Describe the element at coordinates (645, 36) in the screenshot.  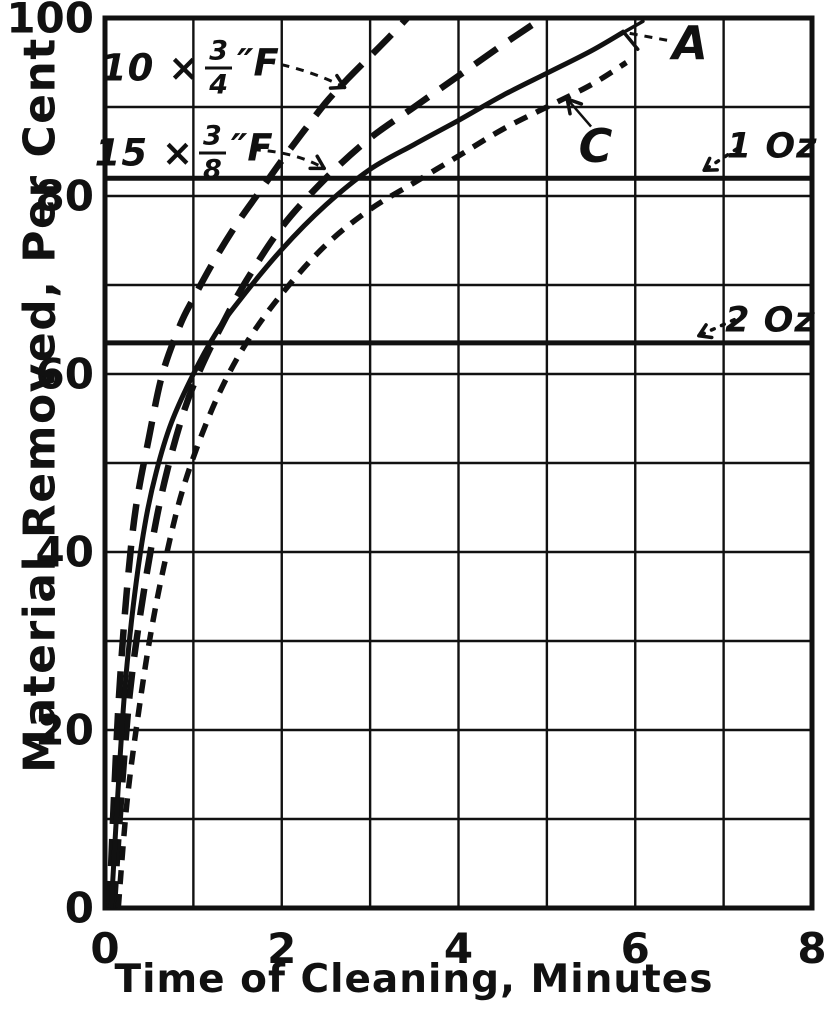
I see `leader-A` at that location.